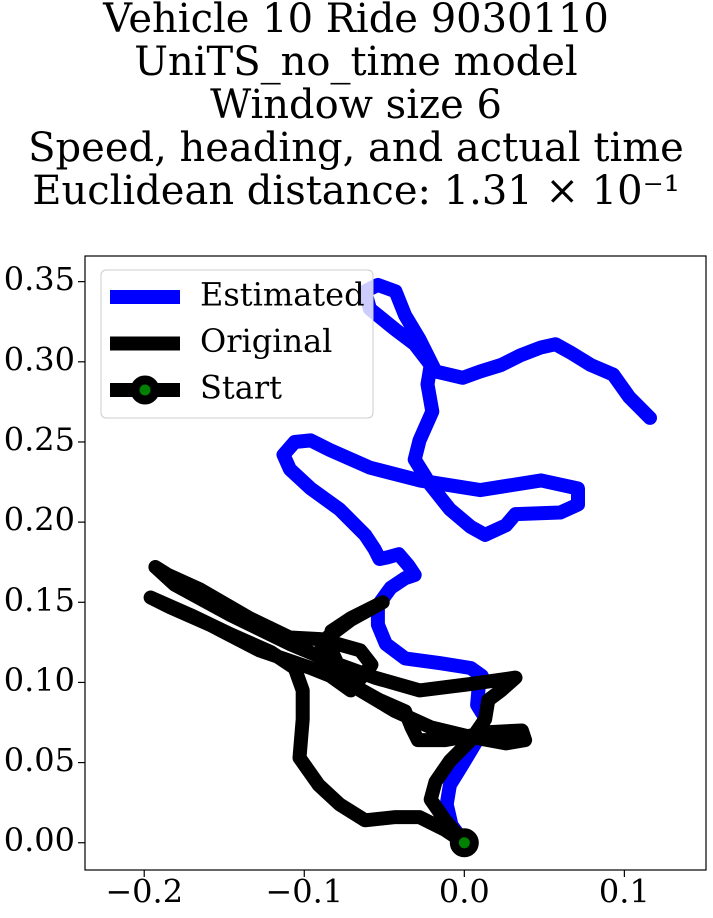 This screenshot has height=918, width=713. Describe the element at coordinates (145, 390) in the screenshot. I see `legend-marker` at that location.